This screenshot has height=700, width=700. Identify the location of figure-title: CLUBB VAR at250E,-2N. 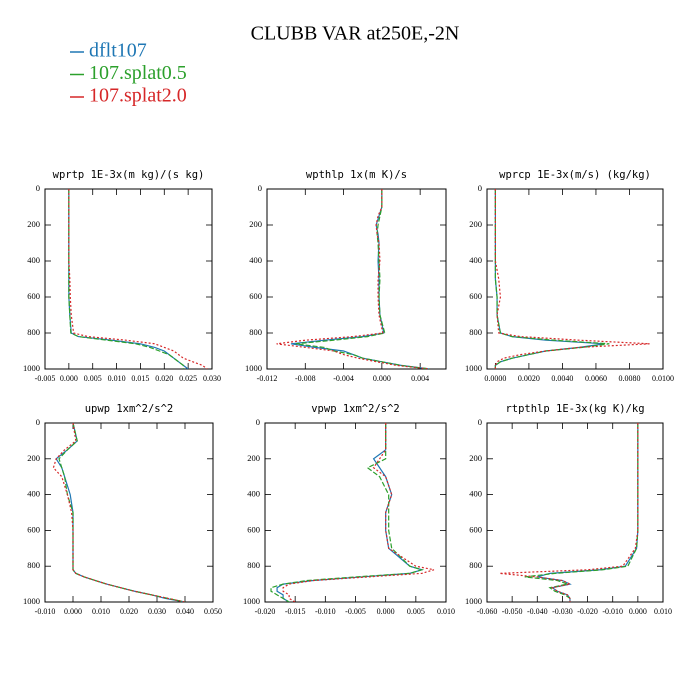
(355, 34).